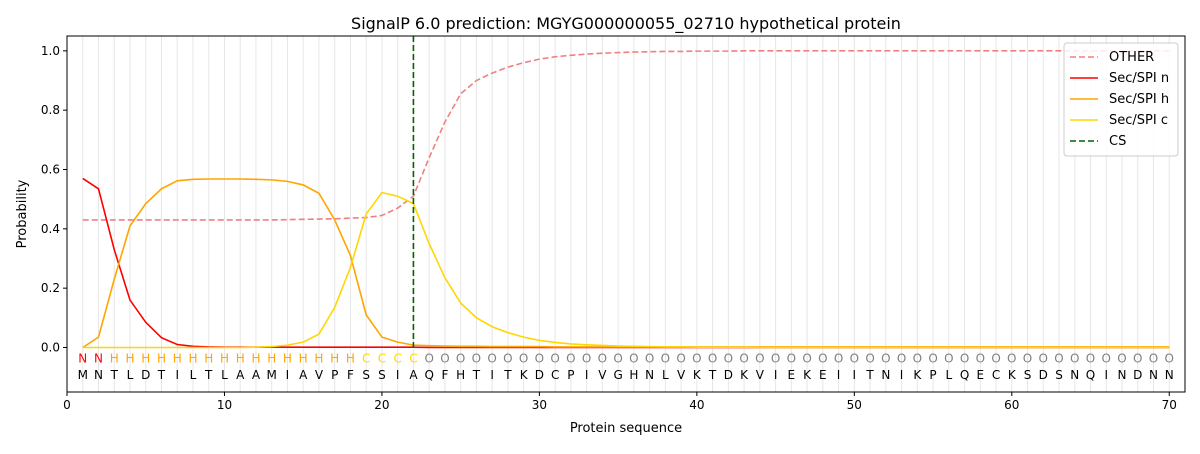  I want to click on residue-letter: E, so click(823, 375).